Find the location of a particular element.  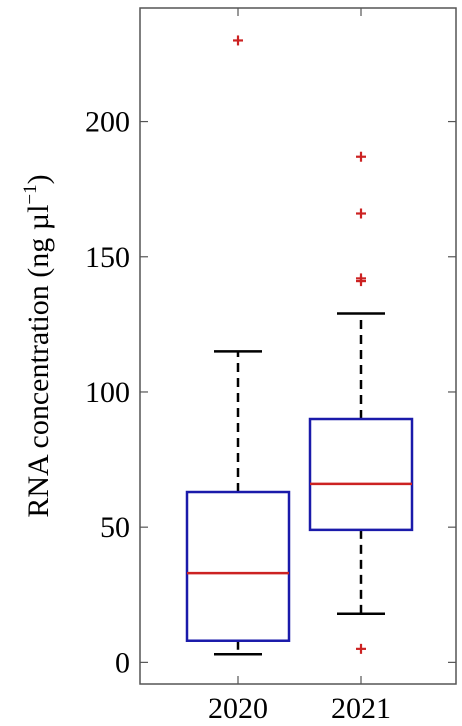

y-tick-label: 0 is located at coordinates (122, 662).